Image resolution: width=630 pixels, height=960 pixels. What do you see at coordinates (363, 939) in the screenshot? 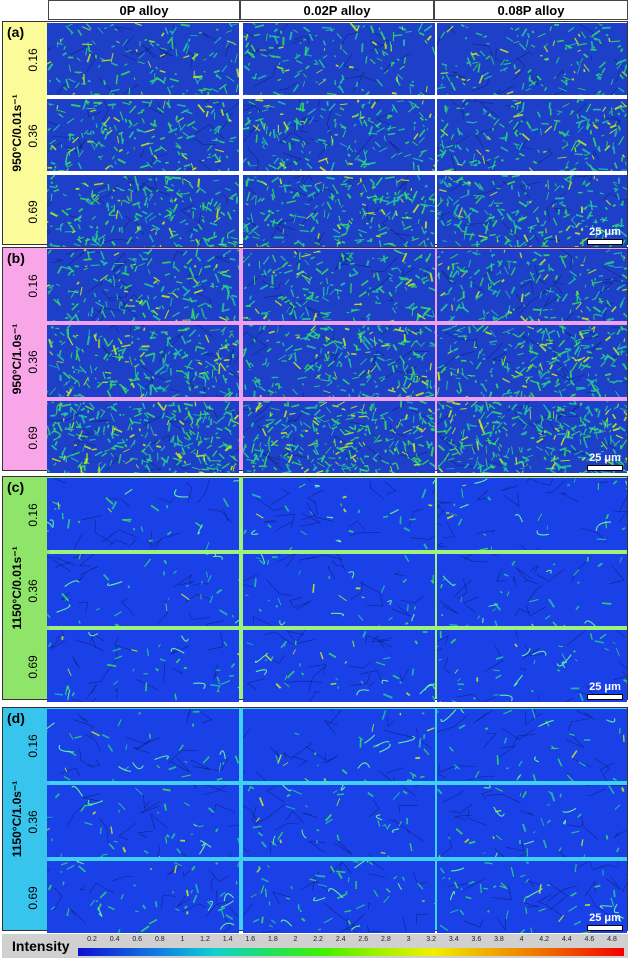
I see `legend-tick: 2.6` at bounding box center [363, 939].